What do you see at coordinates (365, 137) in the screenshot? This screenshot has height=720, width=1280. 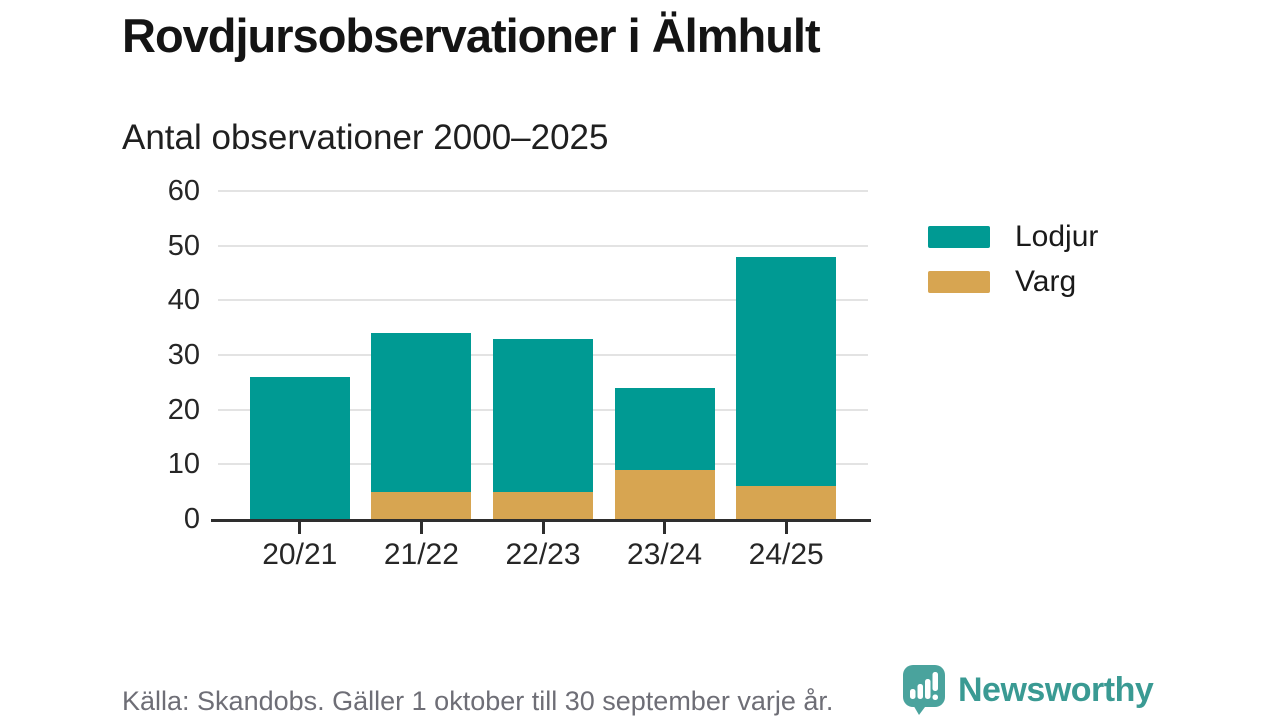 I see `chart-subtitle: Antal observationer 2000–2025` at bounding box center [365, 137].